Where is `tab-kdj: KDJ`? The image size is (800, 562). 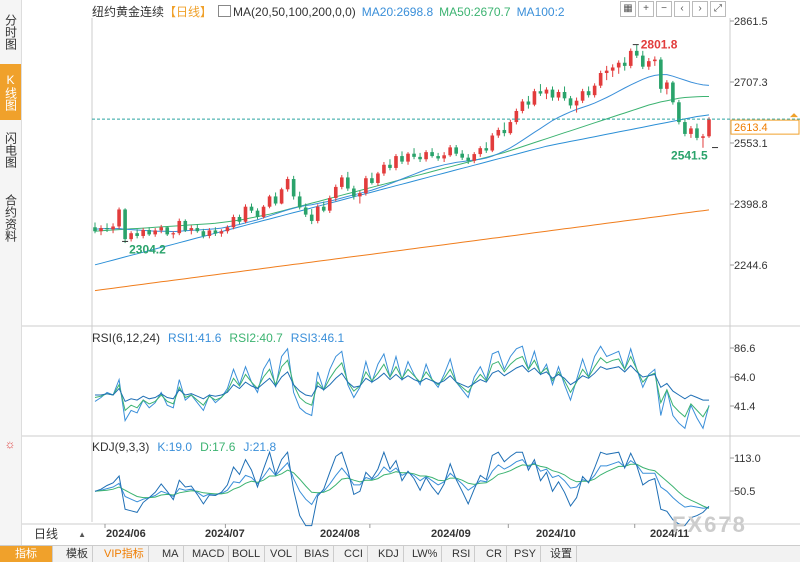 tab-kdj: KDJ is located at coordinates (389, 554).